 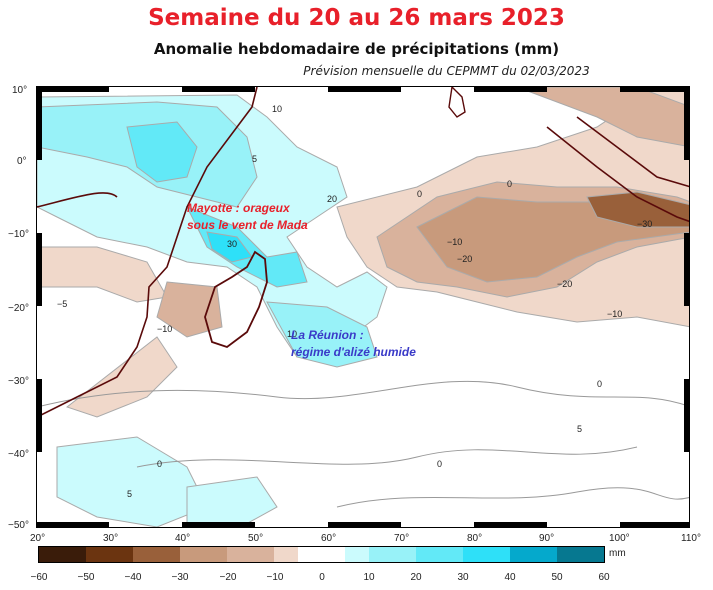 What do you see at coordinates (18, 234) in the screenshot?
I see `lat-label-m10: −10°` at bounding box center [18, 234].